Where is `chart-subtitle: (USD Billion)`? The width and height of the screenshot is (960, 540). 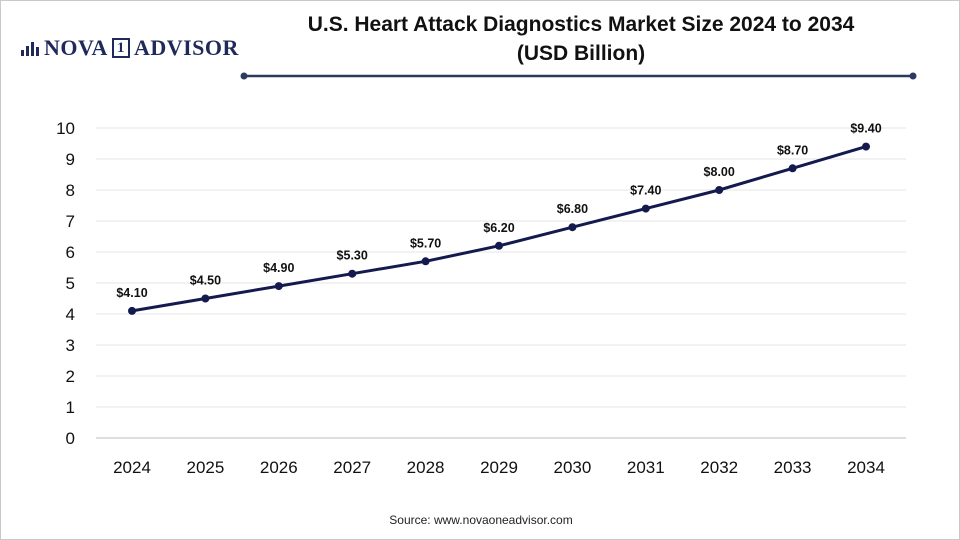
chart-subtitle: (USD Billion) is located at coordinates (581, 53).